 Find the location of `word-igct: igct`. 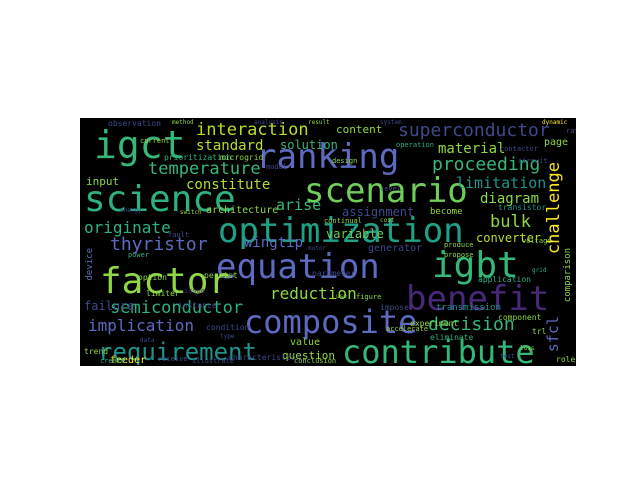

word-igct: igct is located at coordinates (140, 145).